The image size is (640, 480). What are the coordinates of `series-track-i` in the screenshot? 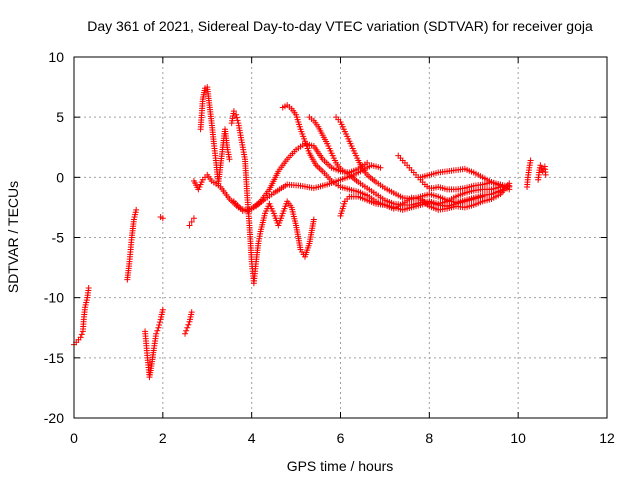 It's located at (272, 197).